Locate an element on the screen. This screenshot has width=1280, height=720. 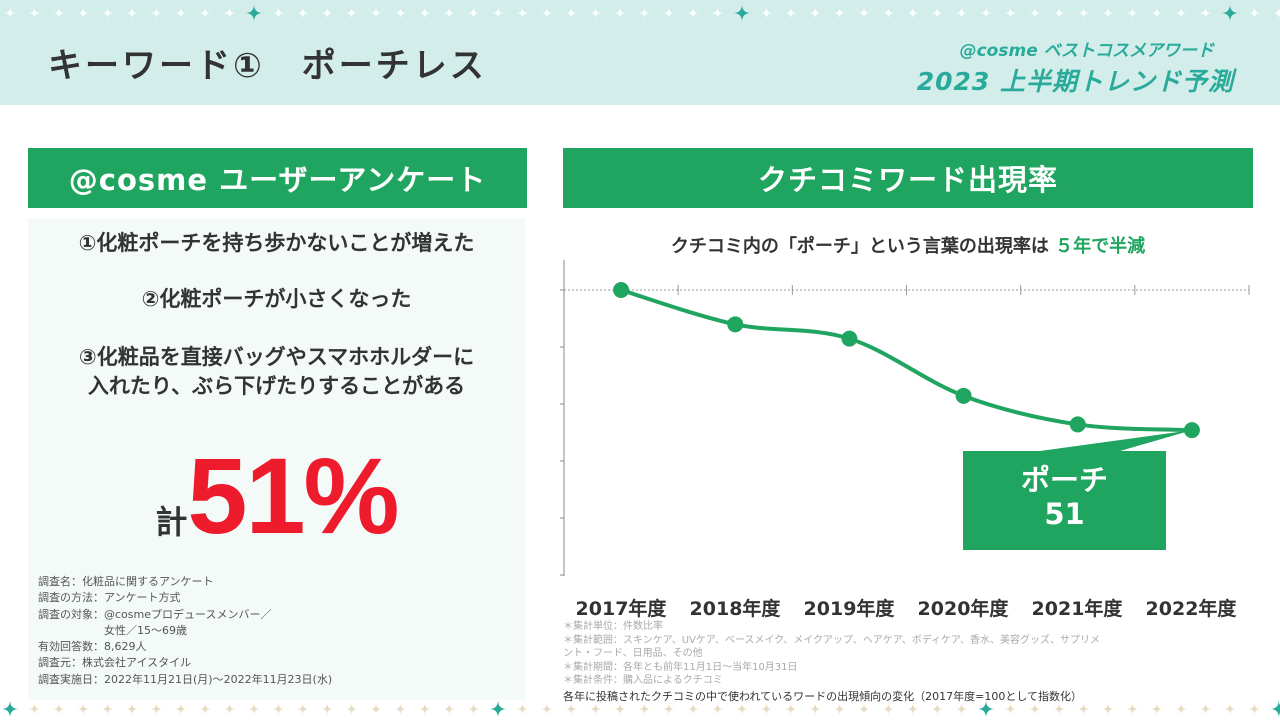
sparkle-decoration-top is located at coordinates (640, 13).